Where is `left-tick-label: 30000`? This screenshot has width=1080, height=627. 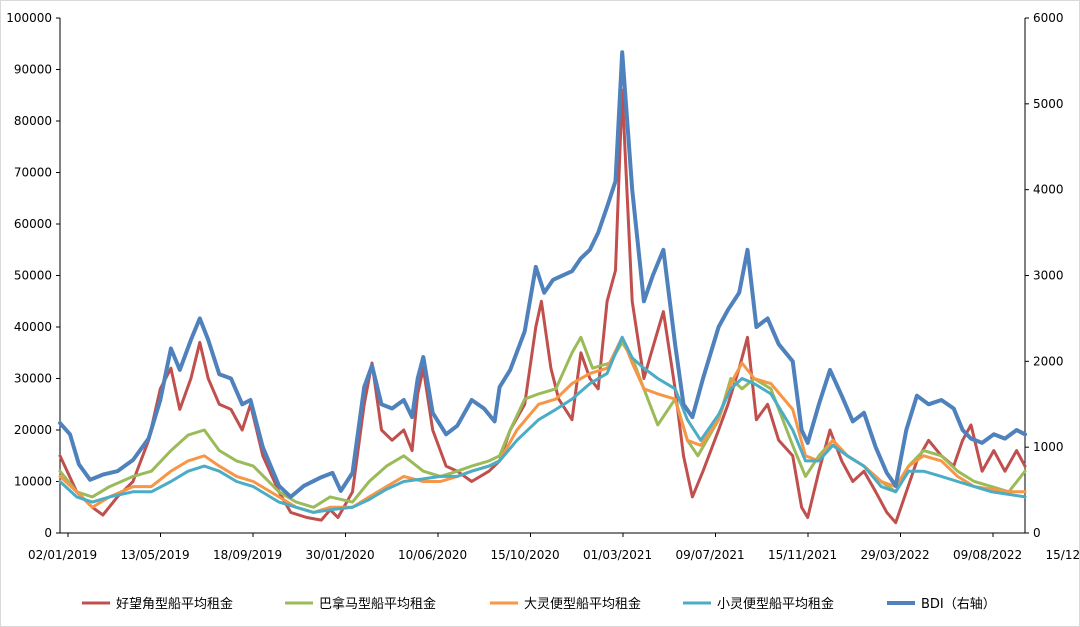 left-tick-label: 30000 is located at coordinates (33, 379).